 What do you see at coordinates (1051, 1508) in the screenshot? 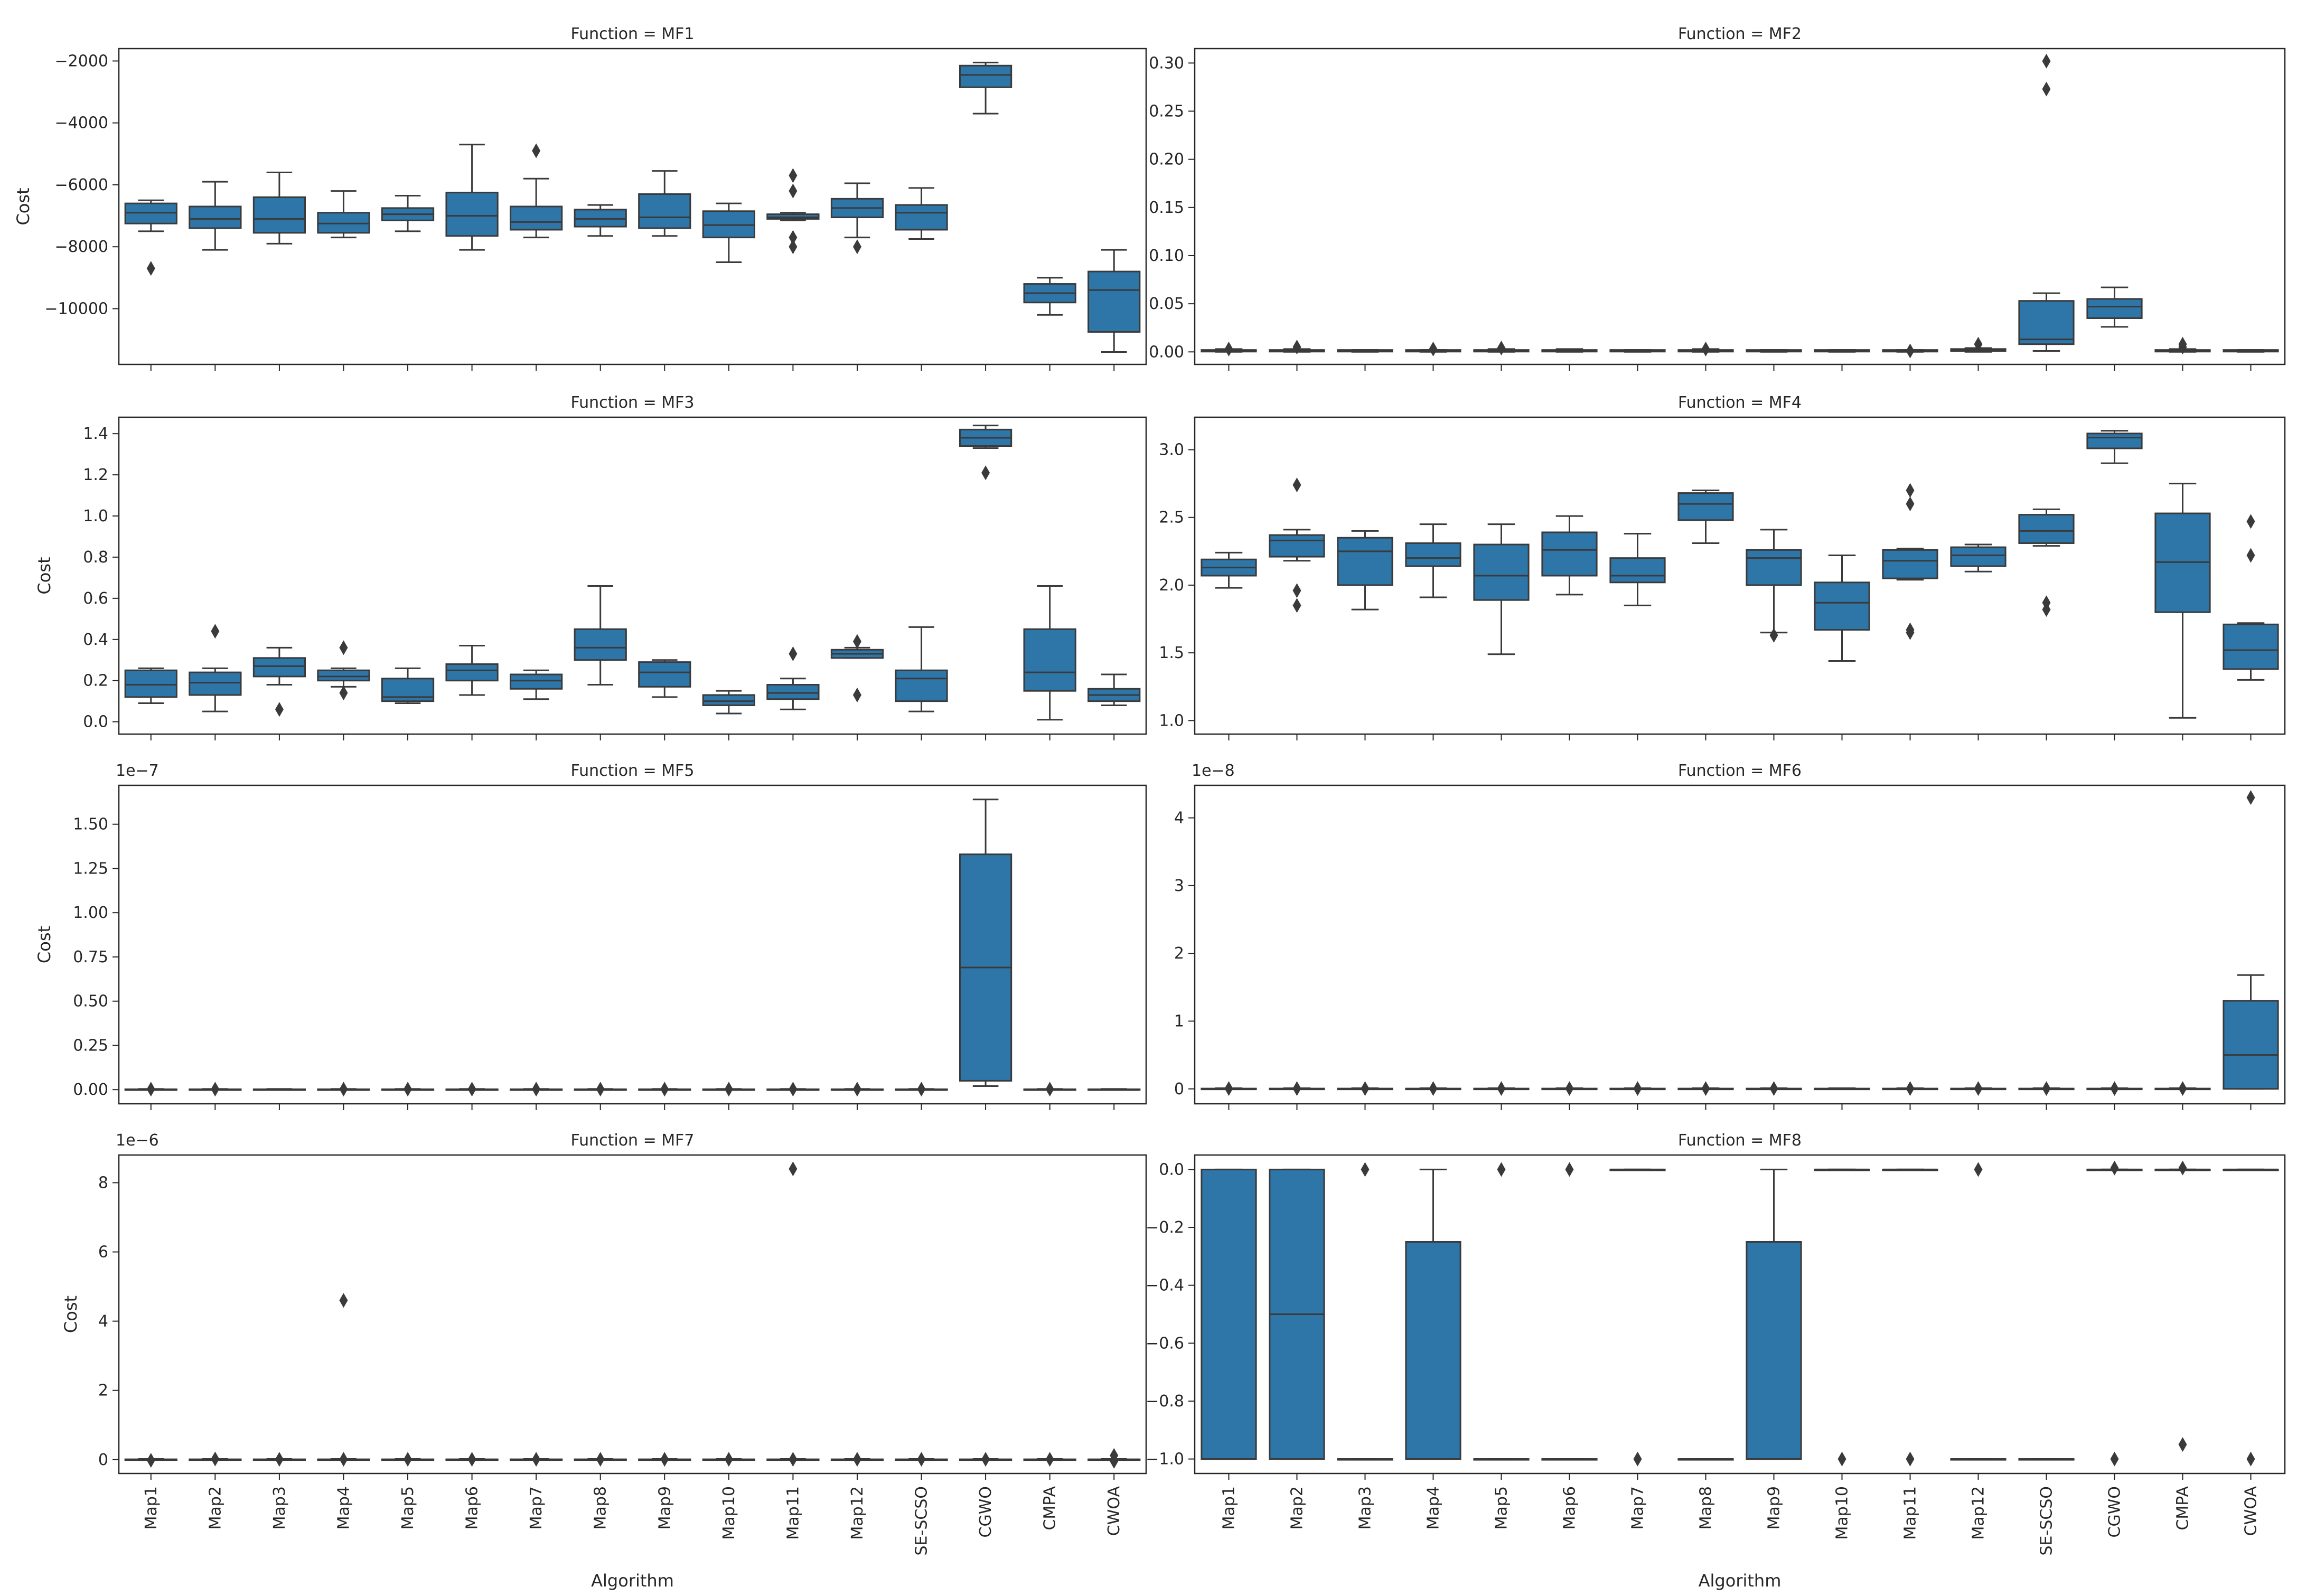
I see `x-tick-label: CMPA` at bounding box center [1051, 1508].